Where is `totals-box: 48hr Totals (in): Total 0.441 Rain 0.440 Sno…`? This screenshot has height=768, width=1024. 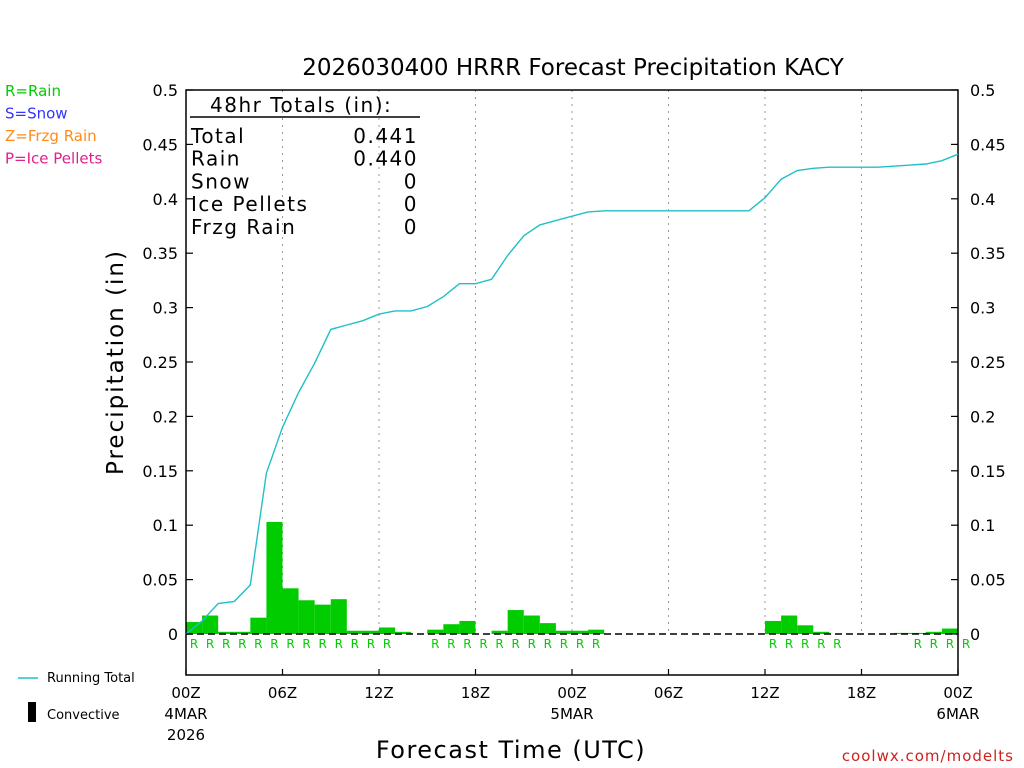 totals-box: 48hr Totals (in): Total 0.441 Rain 0.440 Sno… is located at coordinates (305, 166).